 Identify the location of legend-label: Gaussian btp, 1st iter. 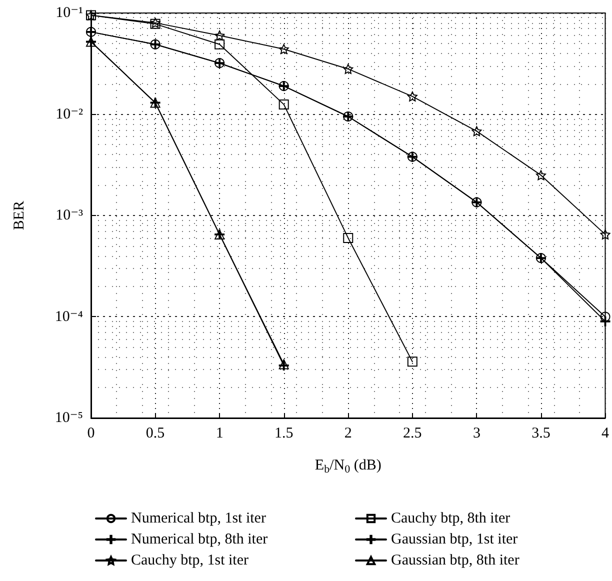
(454, 540).